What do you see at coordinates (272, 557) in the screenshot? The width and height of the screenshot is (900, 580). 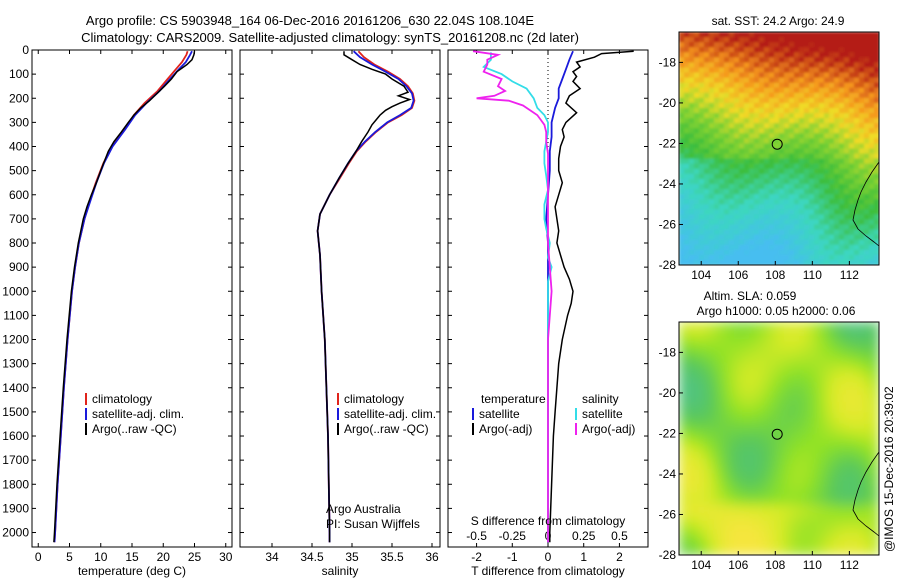 I see `x-tick-label: 34` at bounding box center [272, 557].